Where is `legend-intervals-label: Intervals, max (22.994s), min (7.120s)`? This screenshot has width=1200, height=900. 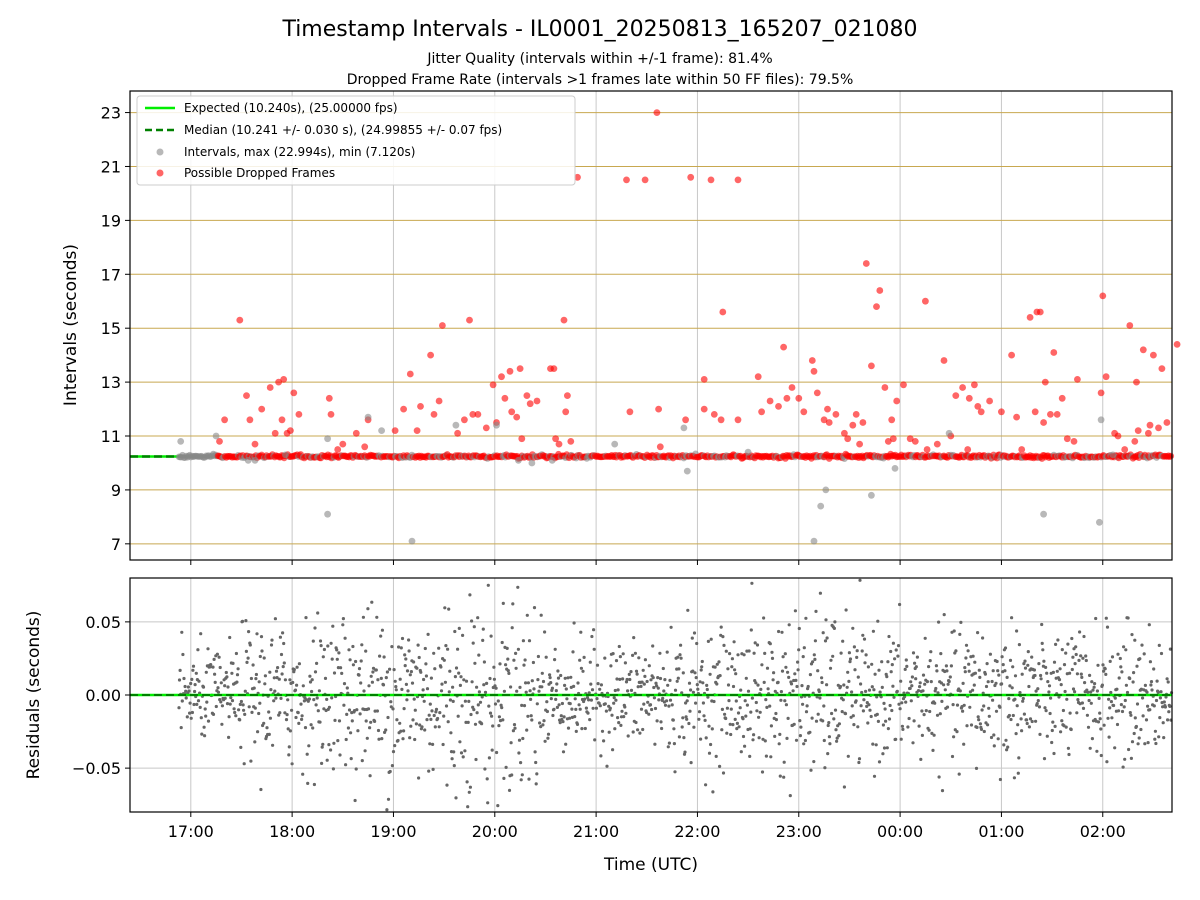
legend-intervals-label: Intervals, max (22.994s), min (7.120s) is located at coordinates (299, 152).